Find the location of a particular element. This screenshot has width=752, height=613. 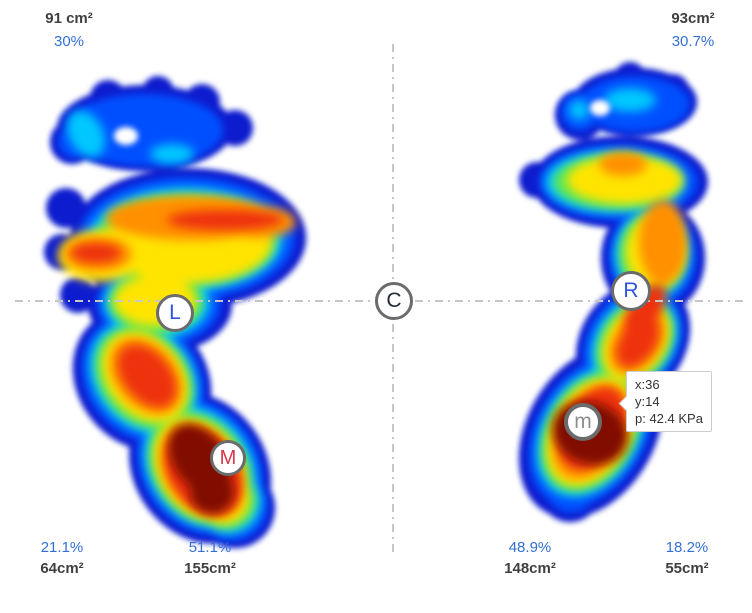

region-percent: 21.1% is located at coordinates (62, 547).